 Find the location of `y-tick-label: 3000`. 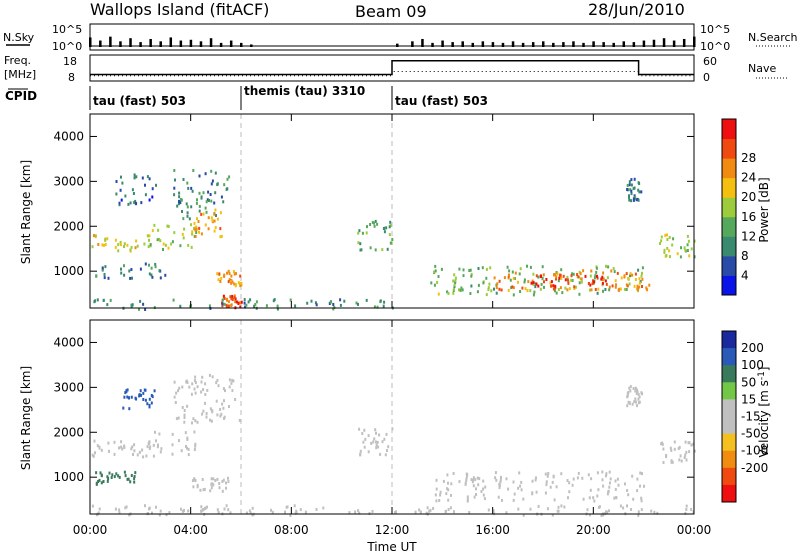

y-tick-label: 3000 is located at coordinates (68, 181).